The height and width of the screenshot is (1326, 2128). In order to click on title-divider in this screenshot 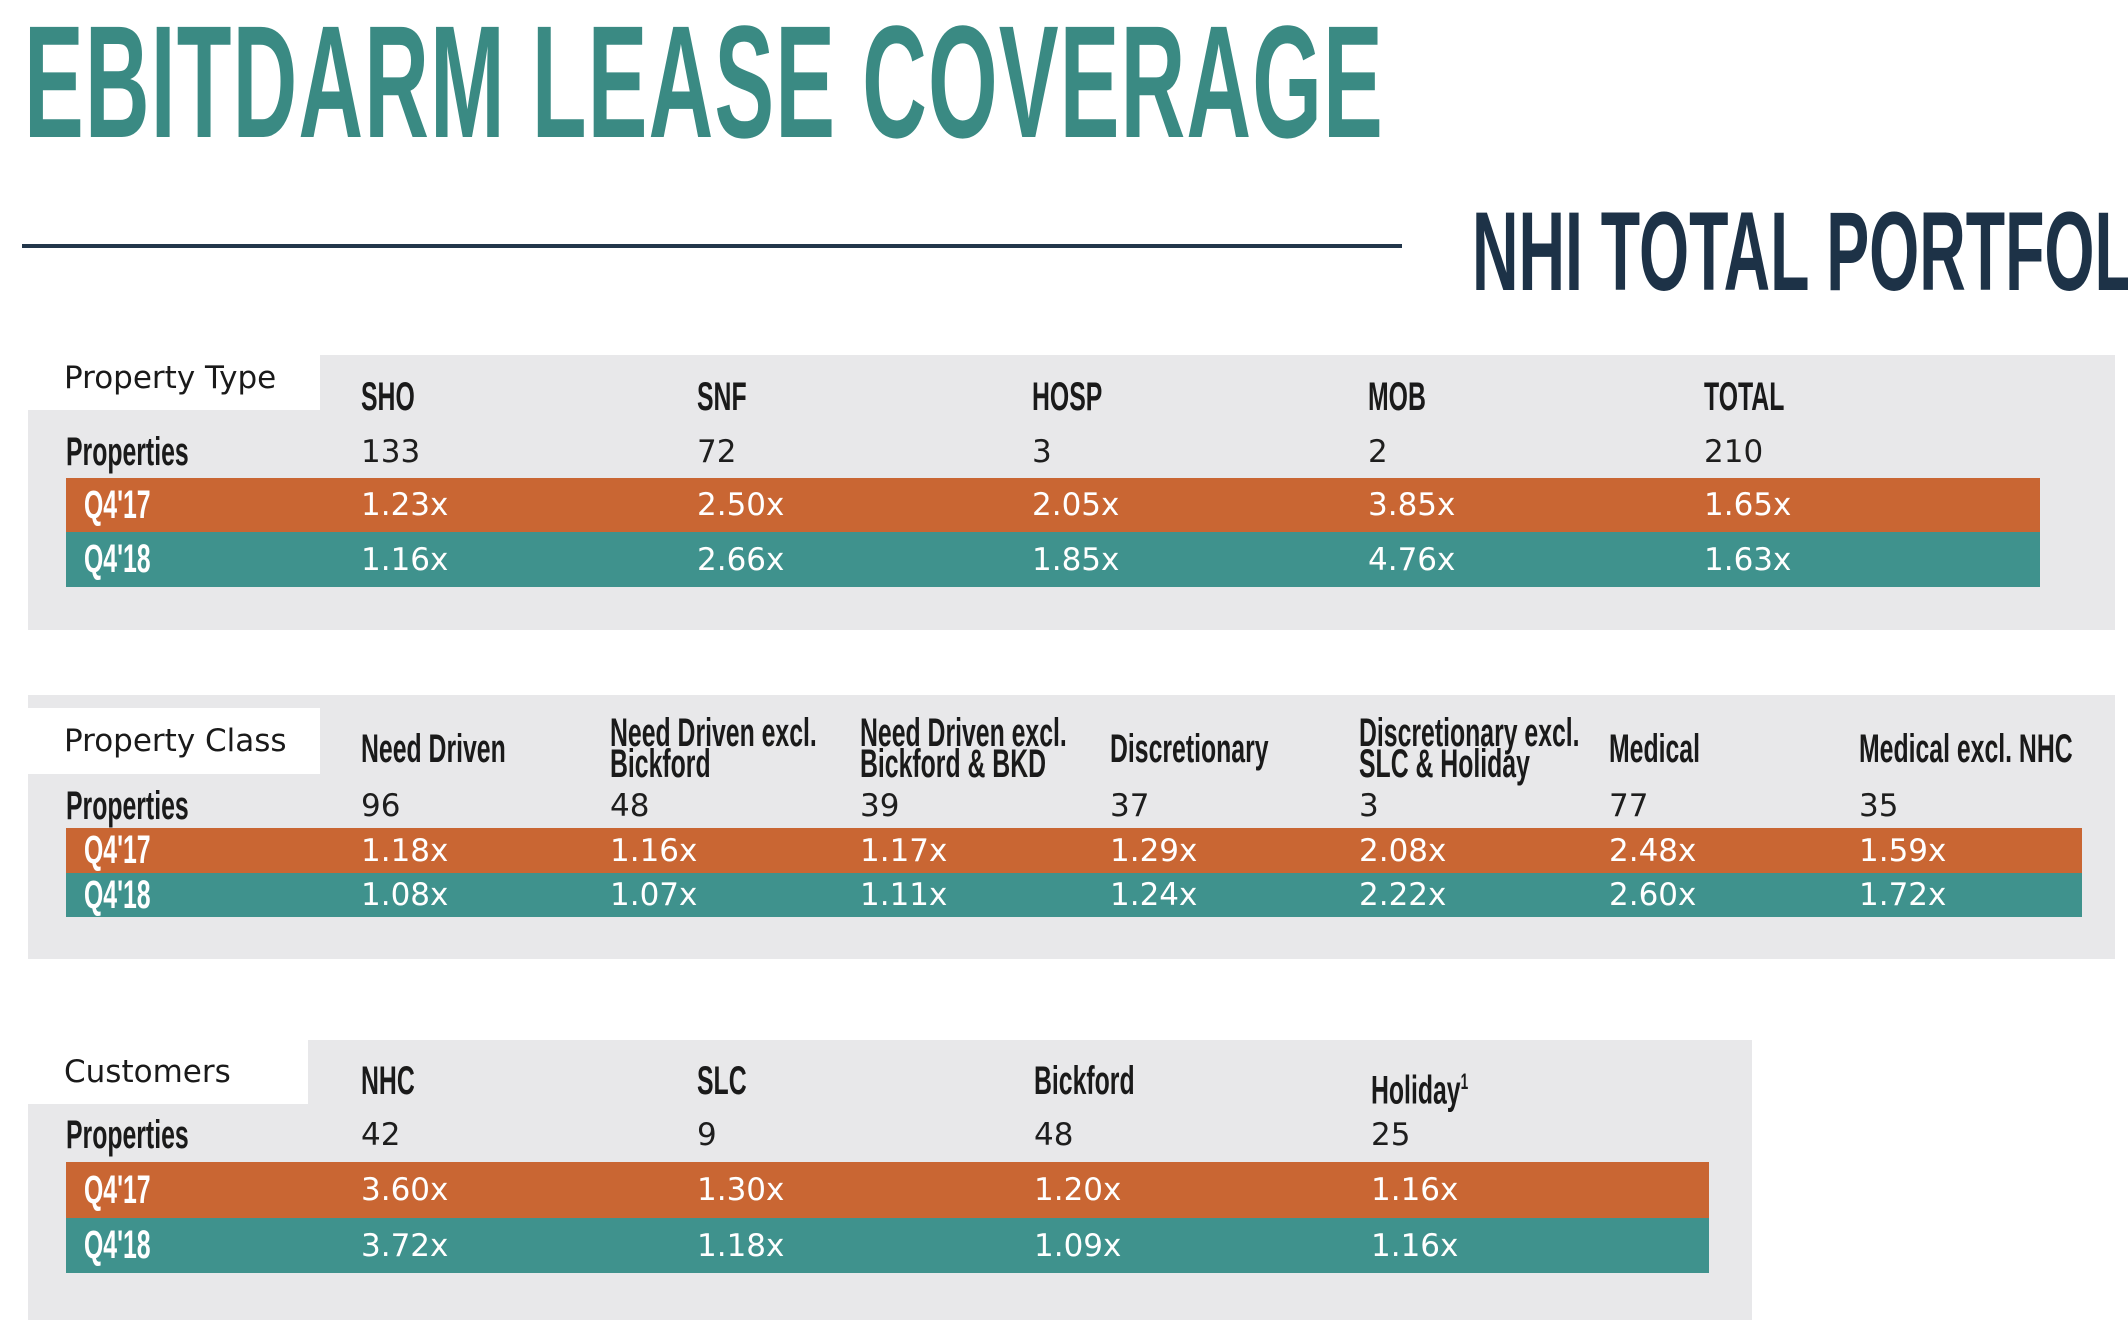, I will do `click(712, 246)`.